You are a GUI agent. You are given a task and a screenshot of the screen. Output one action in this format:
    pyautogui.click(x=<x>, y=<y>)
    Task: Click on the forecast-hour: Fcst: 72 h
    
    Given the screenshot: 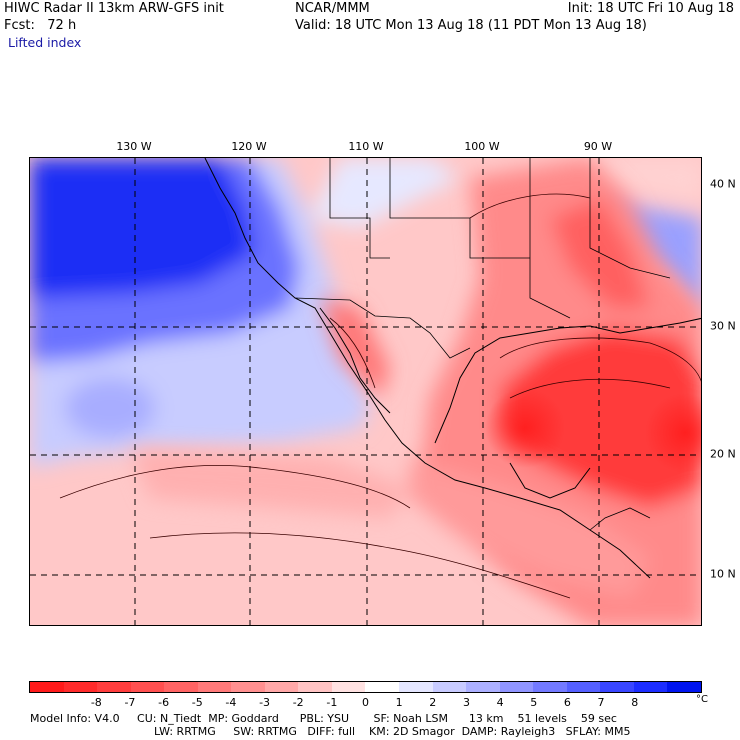 What is the action you would take?
    pyautogui.click(x=40, y=25)
    